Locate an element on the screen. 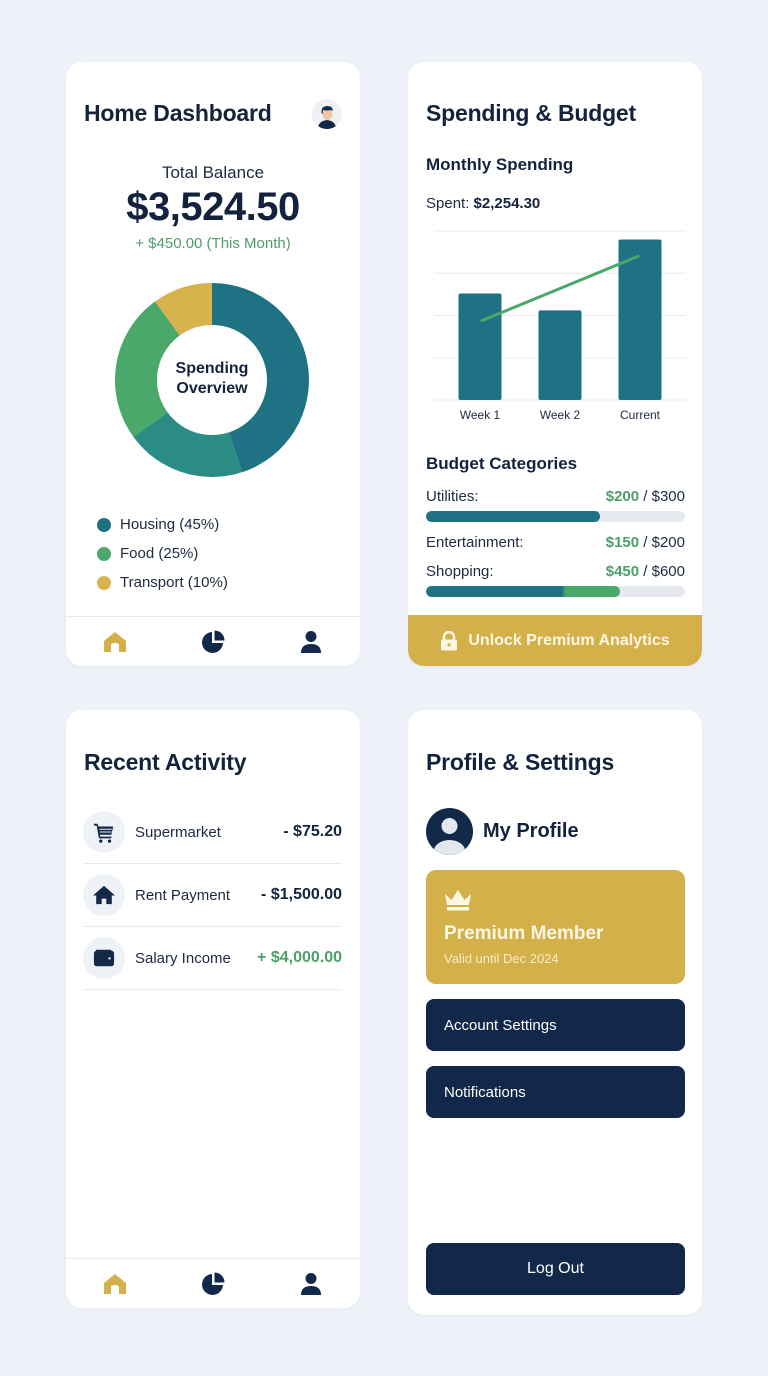  section-title: Recent Activity is located at coordinates (165, 762).